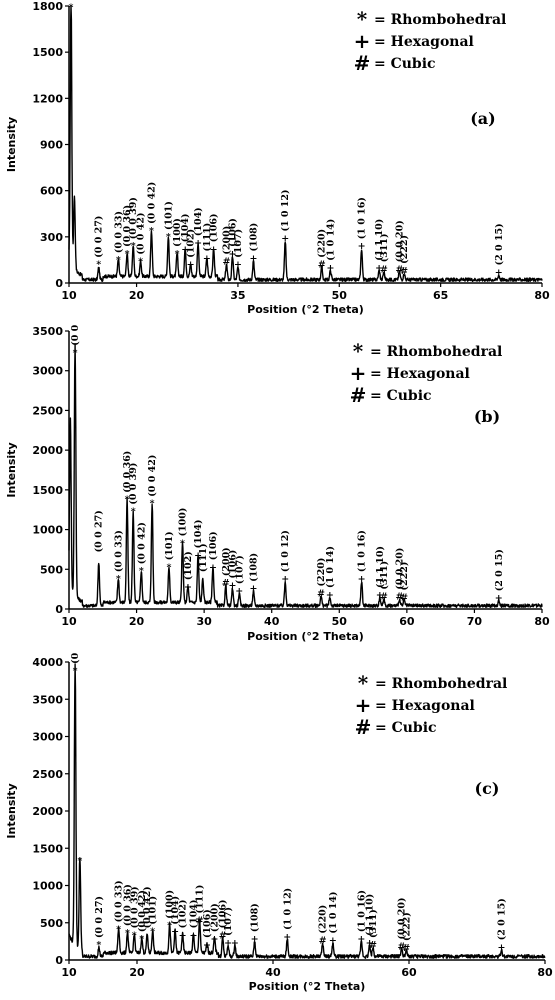 The width and height of the screenshot is (555, 1000). Describe the element at coordinates (75, 658) in the screenshot. I see `peak-hkl-label: (0 0 21)` at that location.